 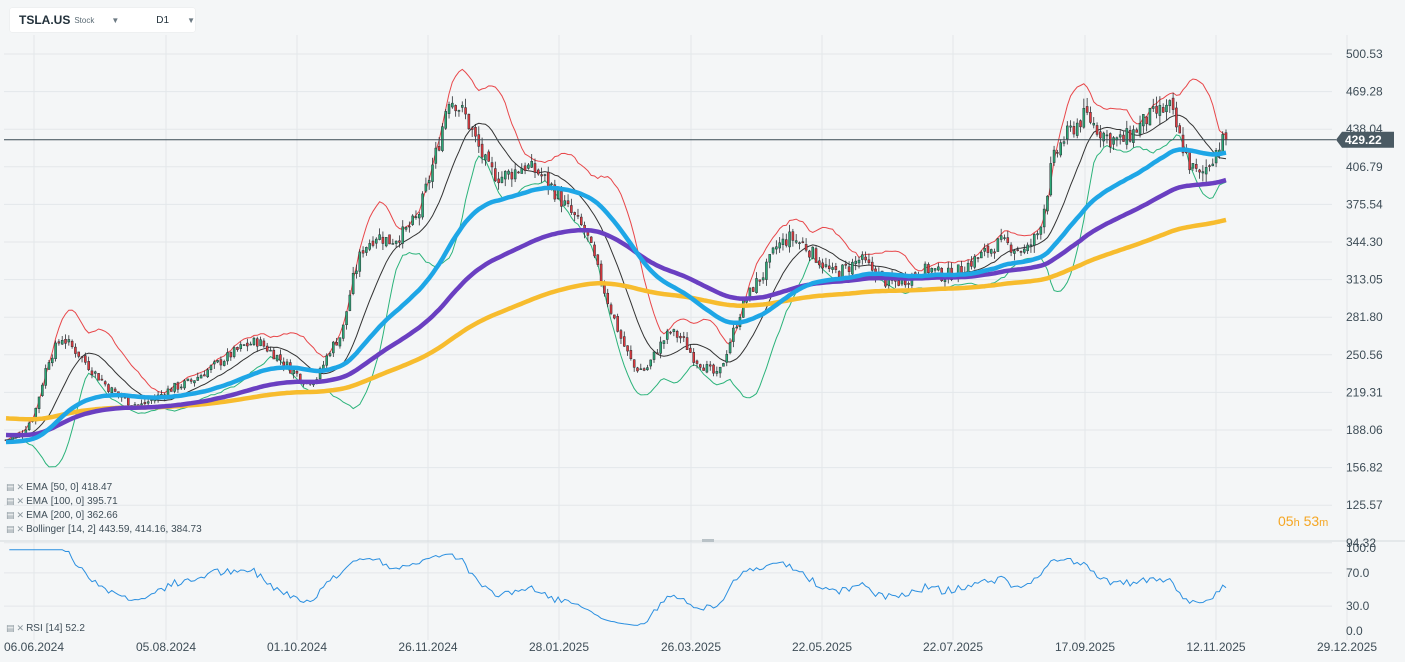 What do you see at coordinates (163, 20) in the screenshot?
I see `timeframe-label: D1` at bounding box center [163, 20].